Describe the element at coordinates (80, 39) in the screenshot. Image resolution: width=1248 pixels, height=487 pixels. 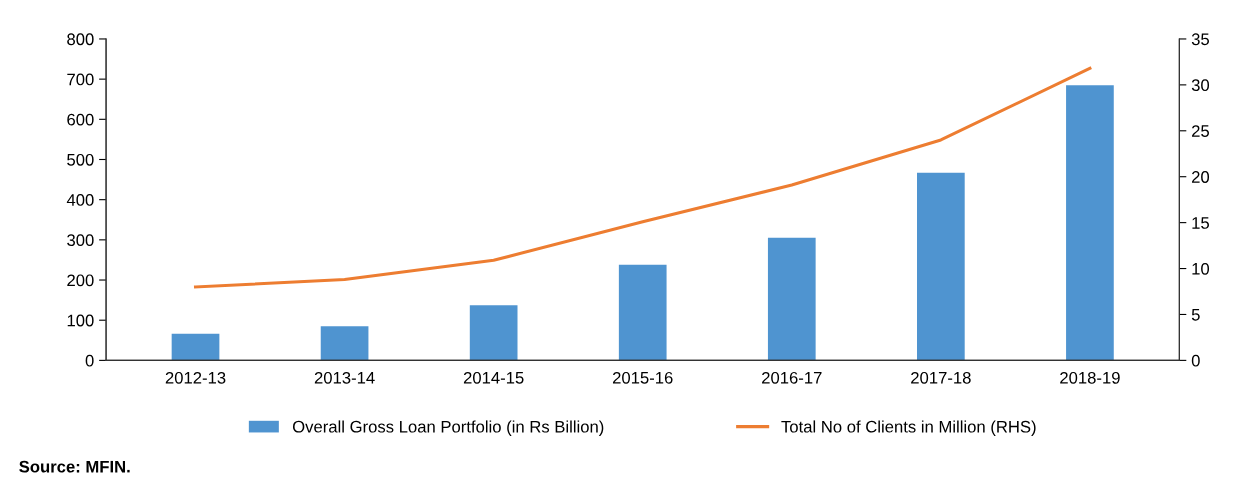
I see `y-tick-label: 800` at that location.